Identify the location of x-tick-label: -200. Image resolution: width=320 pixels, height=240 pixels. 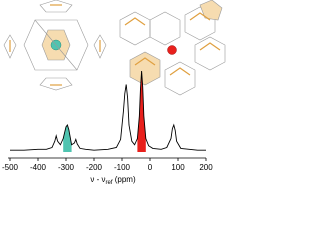
(94, 167).